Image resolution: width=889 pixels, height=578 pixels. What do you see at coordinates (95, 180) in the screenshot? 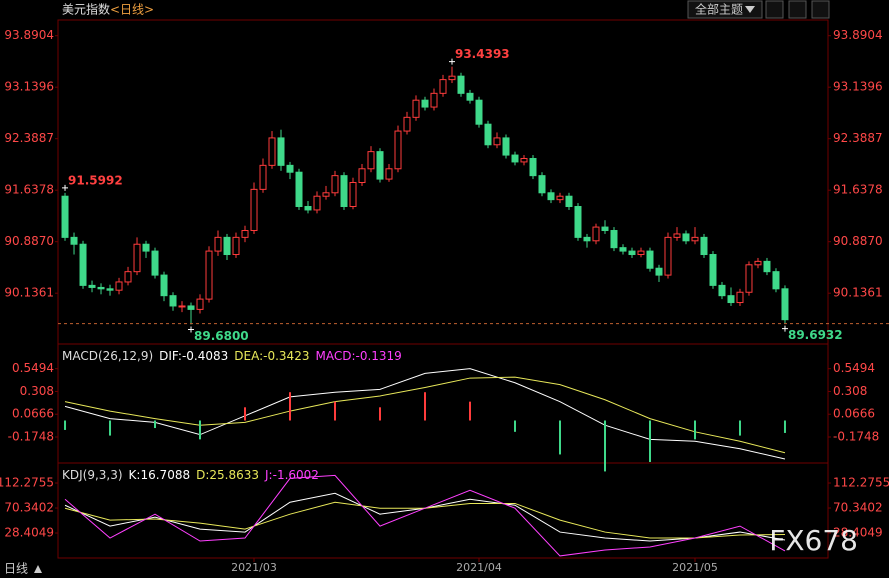
I see `extreme-label: 91.5992` at bounding box center [95, 180].